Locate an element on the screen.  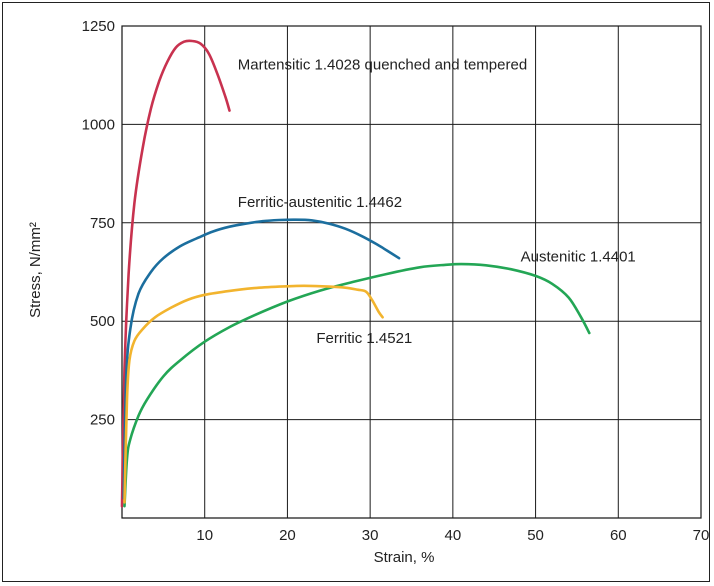
x-tick-label: 20 is located at coordinates (287, 535).